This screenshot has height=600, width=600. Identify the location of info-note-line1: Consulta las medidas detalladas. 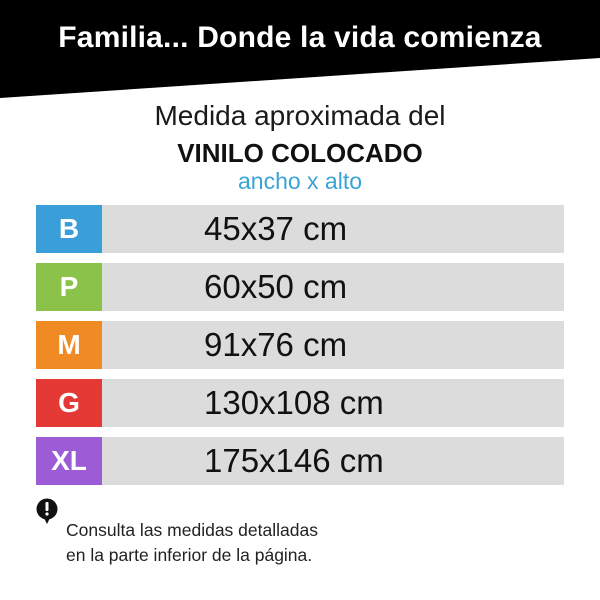
(192, 530).